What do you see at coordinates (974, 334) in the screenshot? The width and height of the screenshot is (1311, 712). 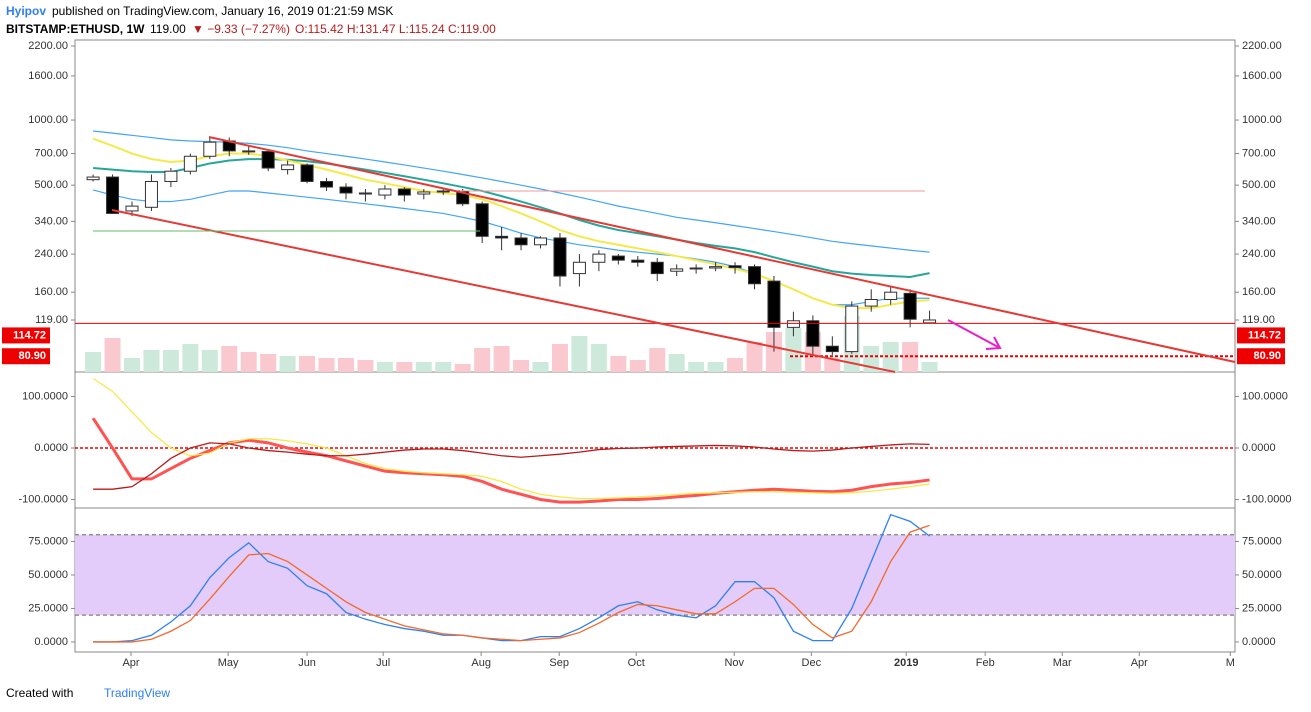 I see `arrow` at bounding box center [974, 334].